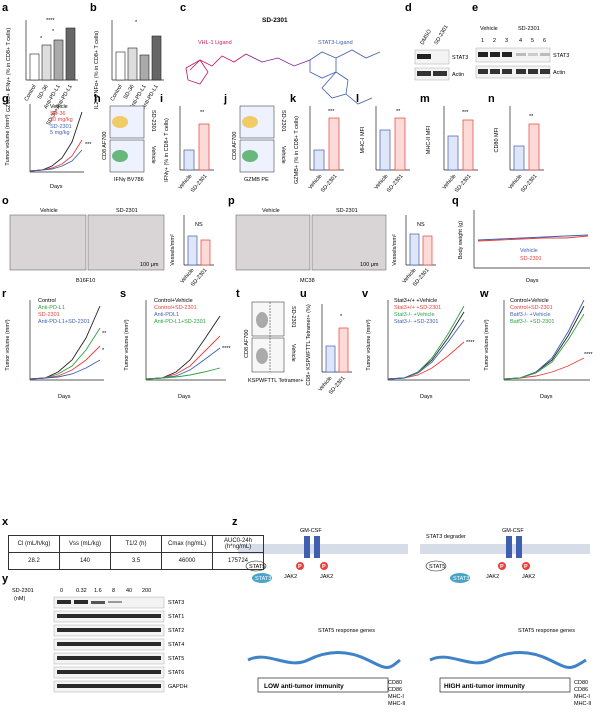  I want to click on panel-e-label: e, so click(475, 8).